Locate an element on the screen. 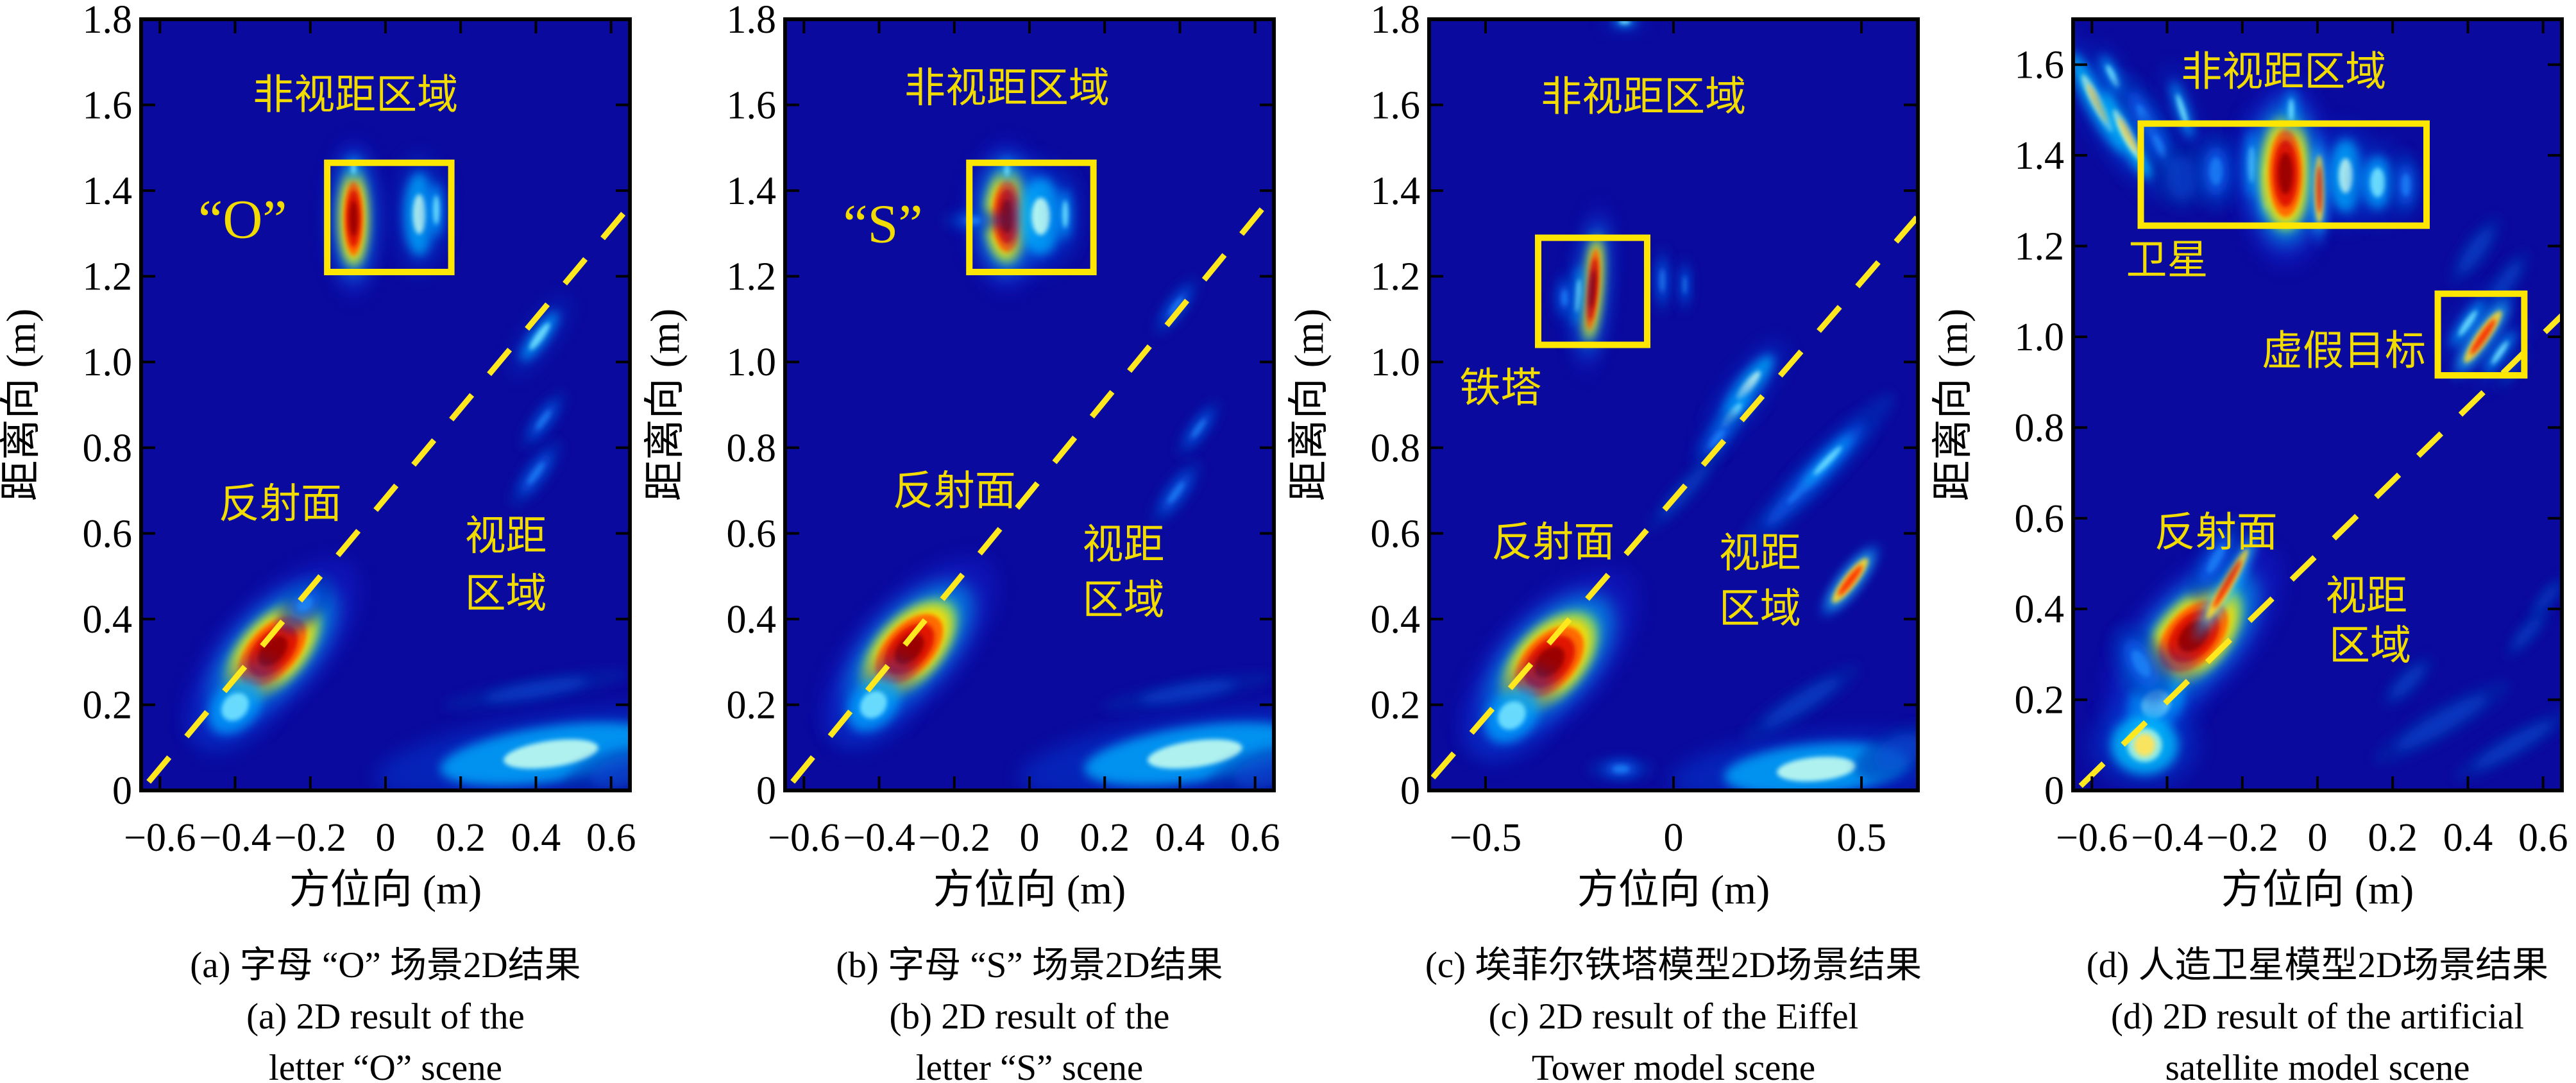 Image resolution: width=2576 pixels, height=1083 pixels. x-axis-title: 方位向 (m) is located at coordinates (1673, 890).